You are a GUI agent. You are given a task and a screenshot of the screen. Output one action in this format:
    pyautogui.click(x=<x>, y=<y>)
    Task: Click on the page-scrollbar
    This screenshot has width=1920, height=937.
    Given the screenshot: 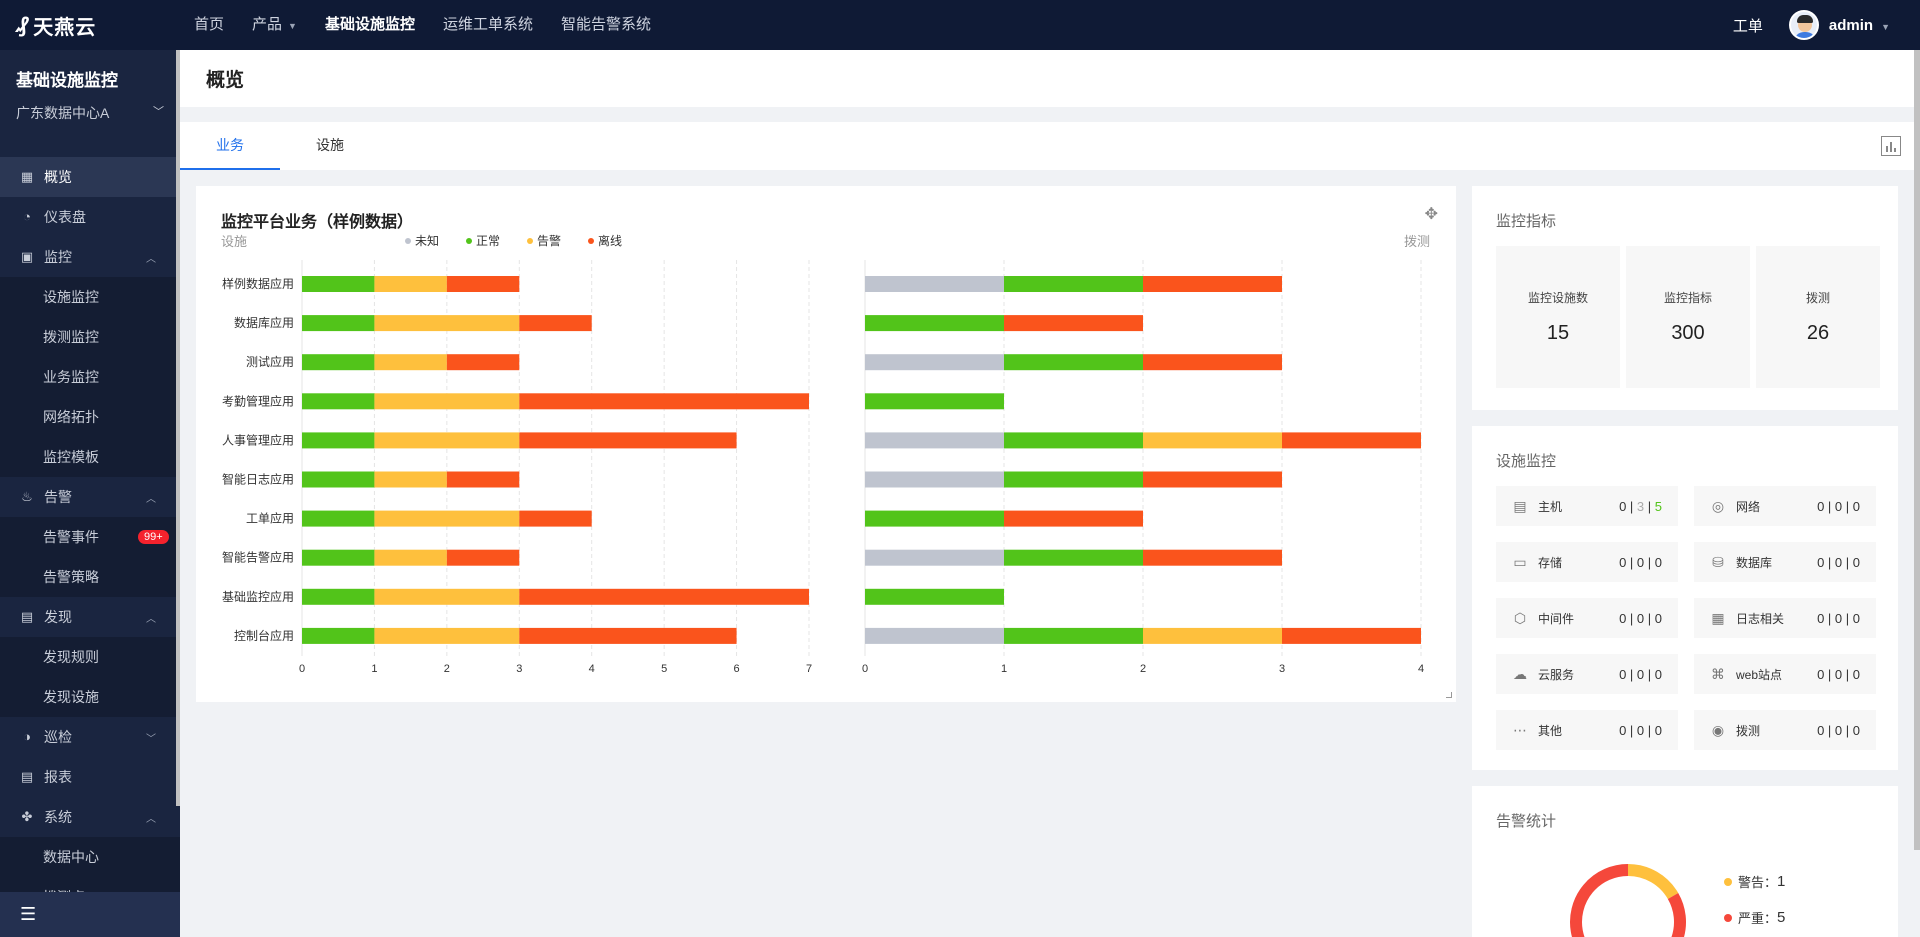 What is the action you would take?
    pyautogui.click(x=1917, y=450)
    